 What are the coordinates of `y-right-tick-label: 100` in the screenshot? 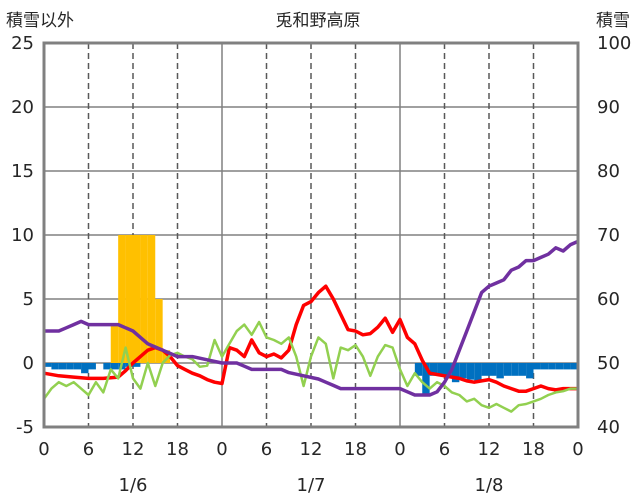 It's located at (614, 43).